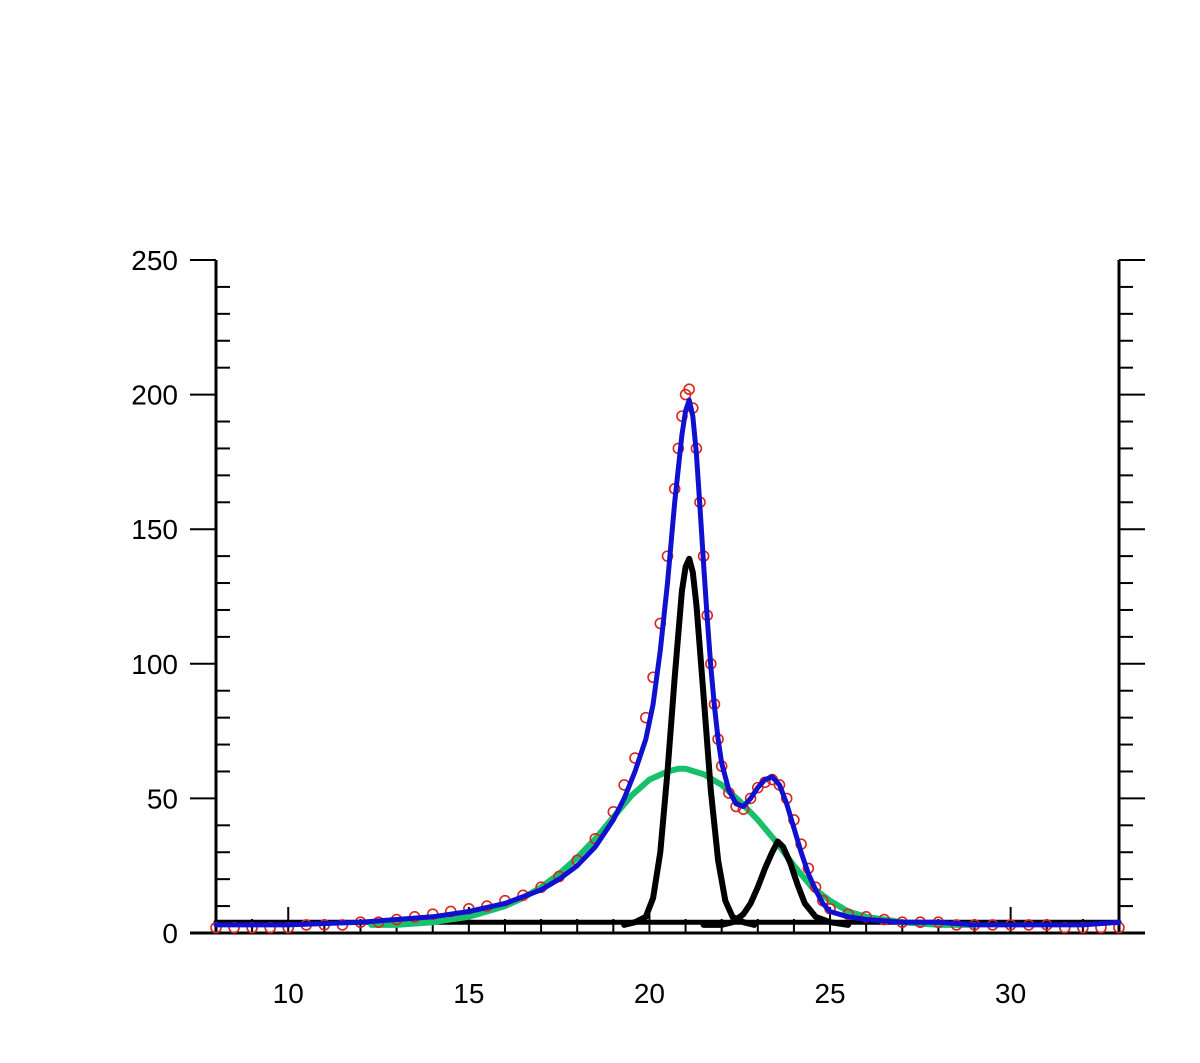  What do you see at coordinates (288, 993) in the screenshot?
I see `x-tick-label: 10` at bounding box center [288, 993].